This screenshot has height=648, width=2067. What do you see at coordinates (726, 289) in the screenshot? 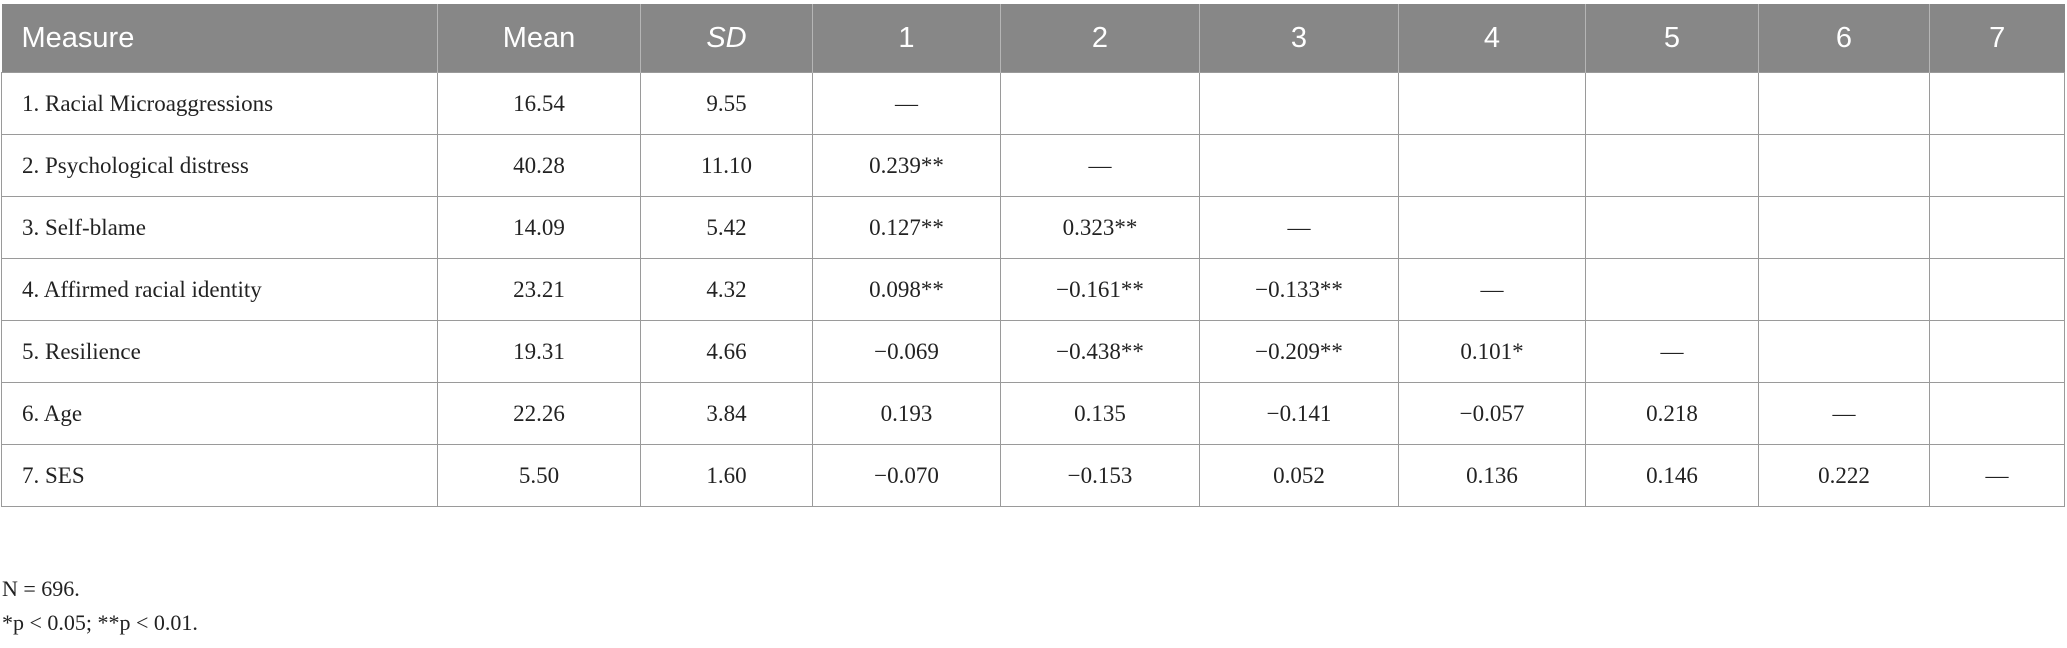
I see `table-cell: 4.32` at bounding box center [726, 289].